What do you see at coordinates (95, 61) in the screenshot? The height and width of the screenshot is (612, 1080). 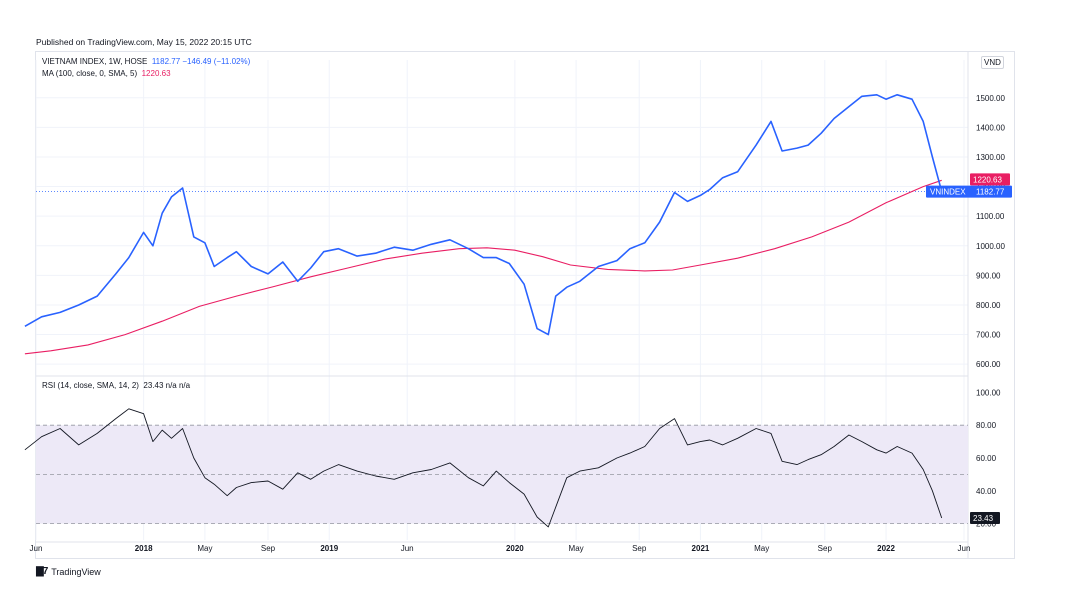 I see `symbol-label: VIETNAM INDEX, 1W, HOSE` at bounding box center [95, 61].